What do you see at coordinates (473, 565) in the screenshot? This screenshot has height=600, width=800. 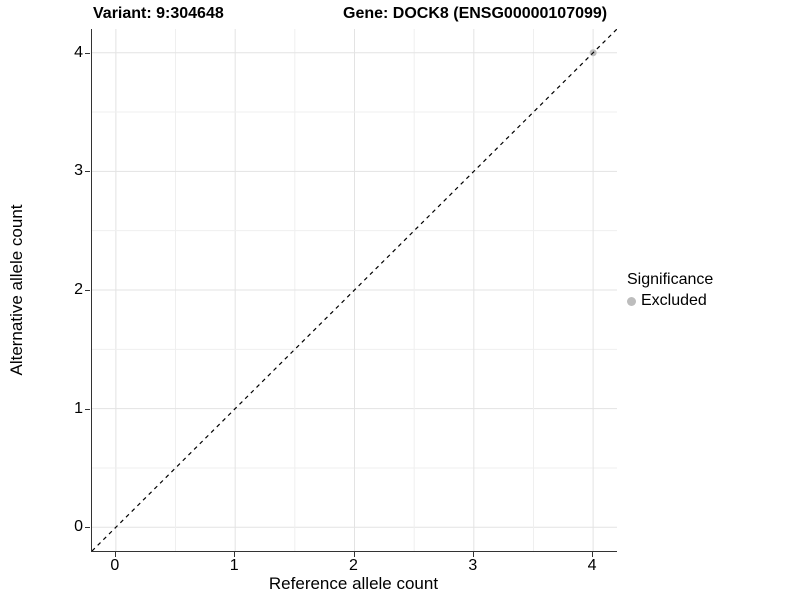 I see `x-tick-label: 3` at bounding box center [473, 565].